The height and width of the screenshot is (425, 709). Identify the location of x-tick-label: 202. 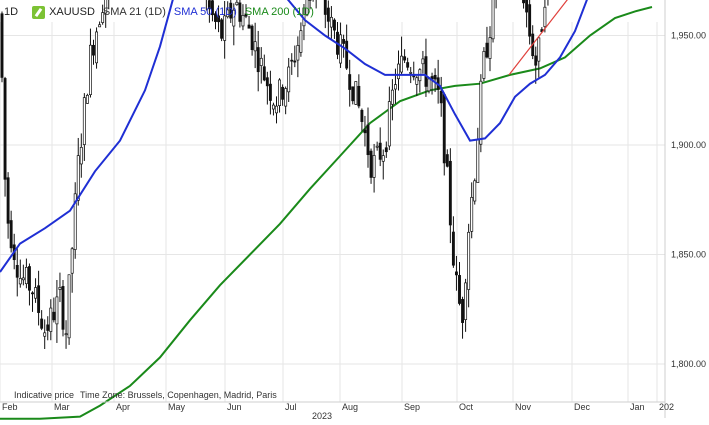
(666, 407).